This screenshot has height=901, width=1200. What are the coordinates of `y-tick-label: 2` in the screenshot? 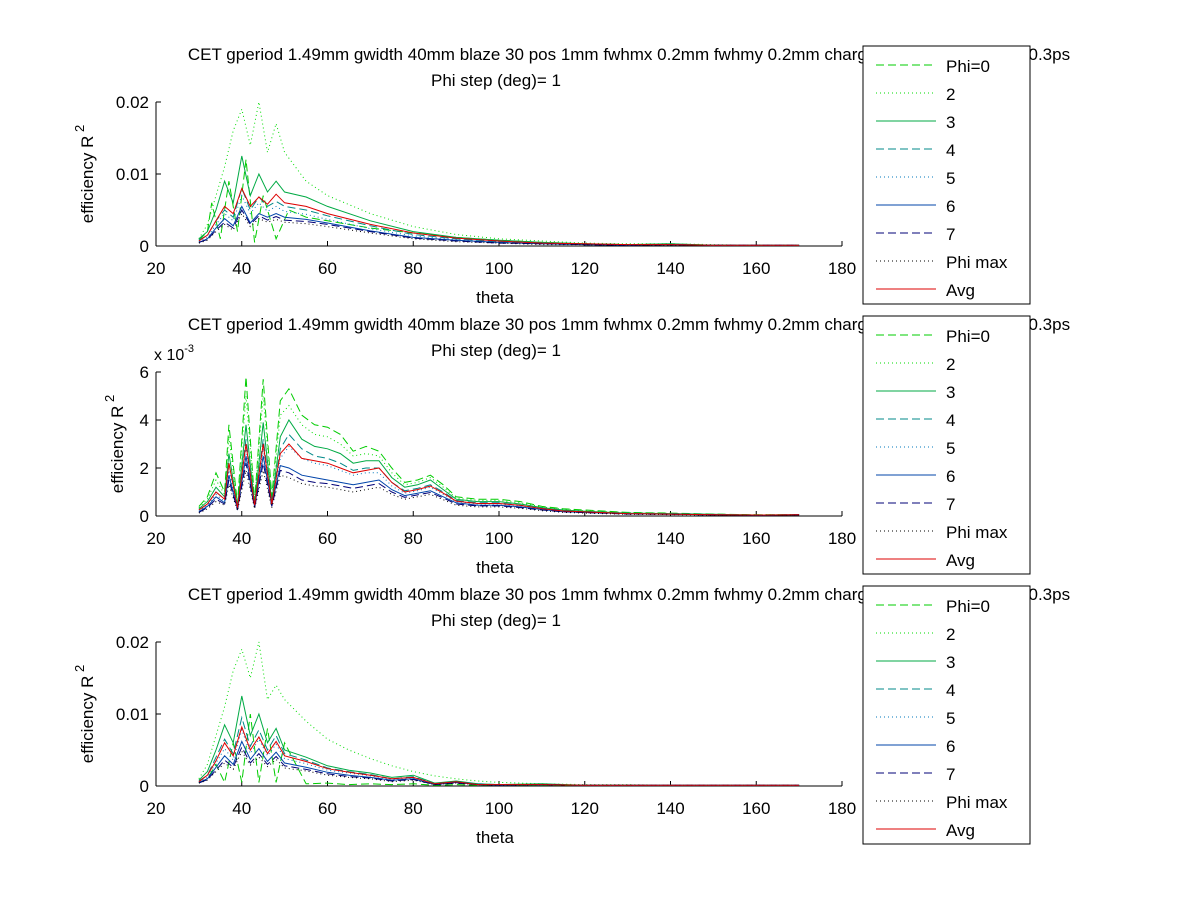 It's located at (144, 468).